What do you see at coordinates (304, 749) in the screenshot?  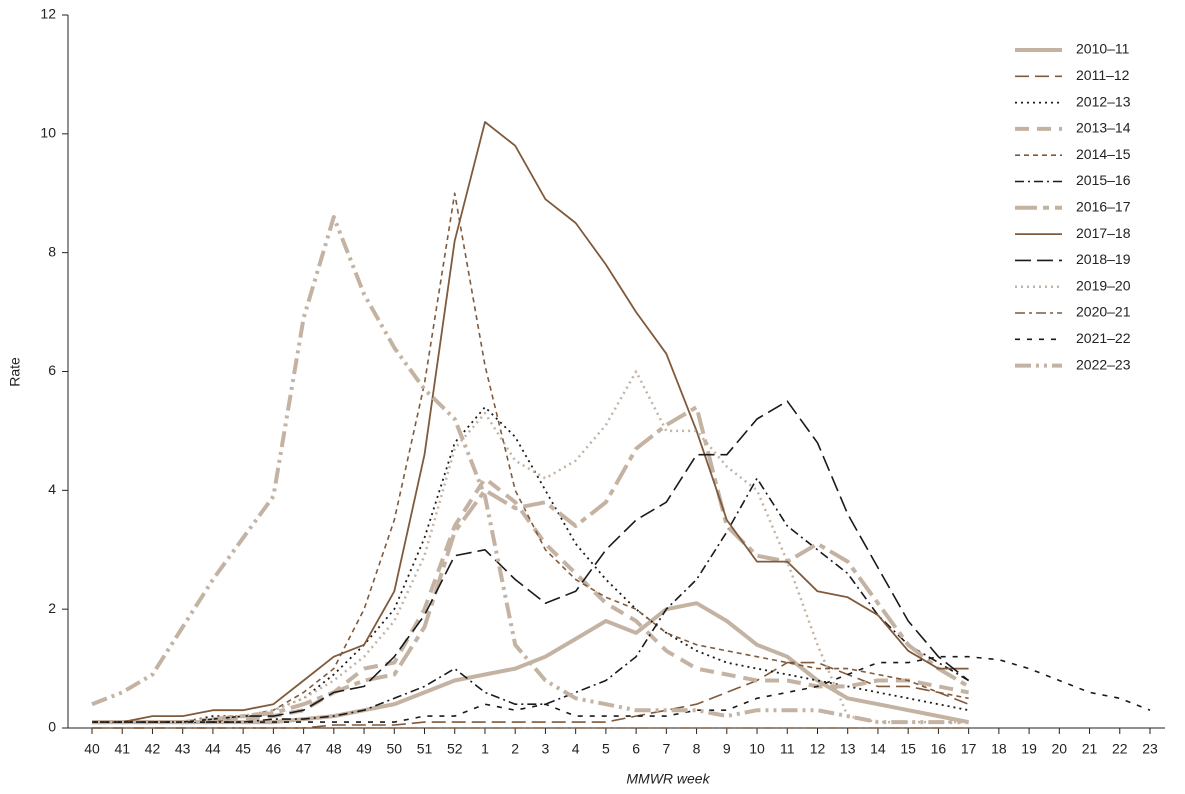 I see `x-tick-label: 47` at bounding box center [304, 749].